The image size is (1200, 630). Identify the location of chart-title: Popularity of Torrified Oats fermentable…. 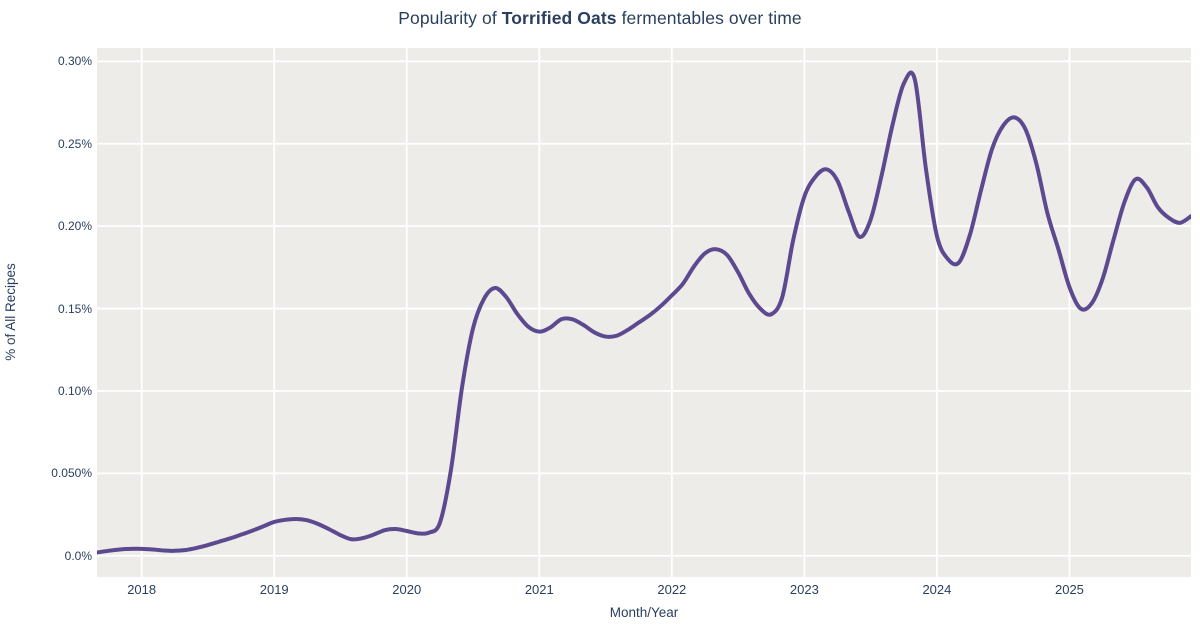
(600, 18).